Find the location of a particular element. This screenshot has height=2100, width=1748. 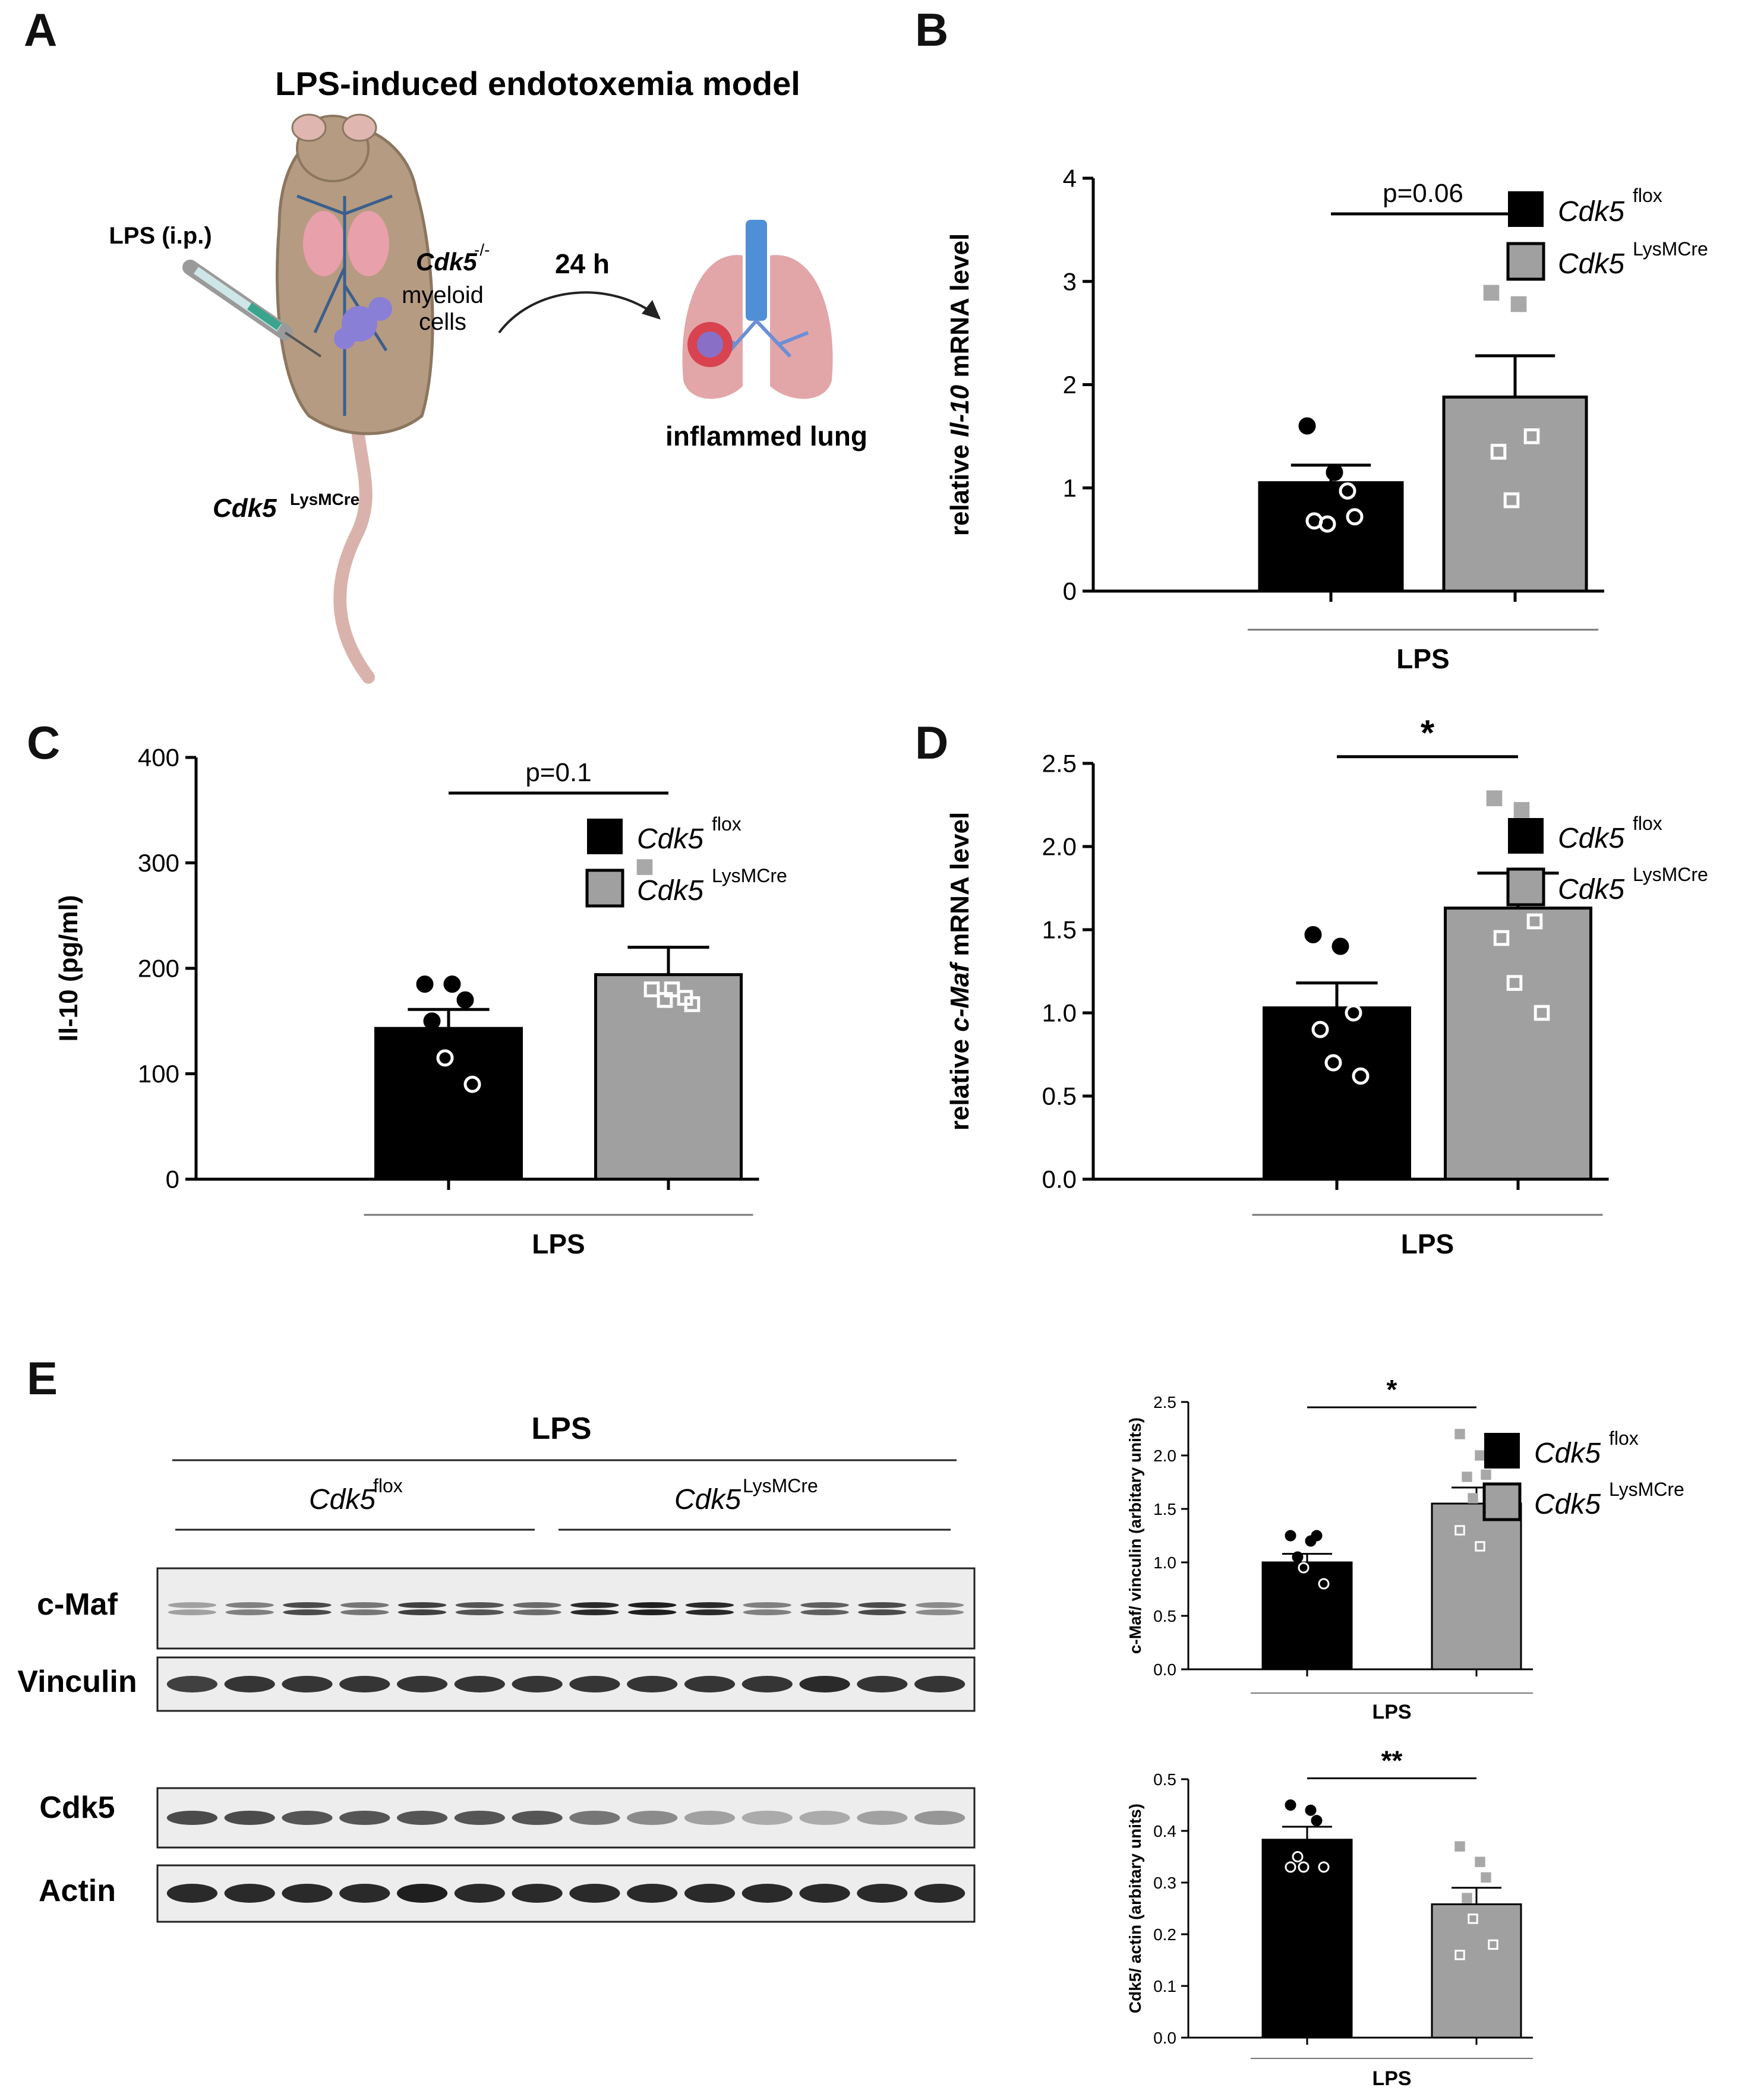

y-tick-label: 100 is located at coordinates (158, 1074).